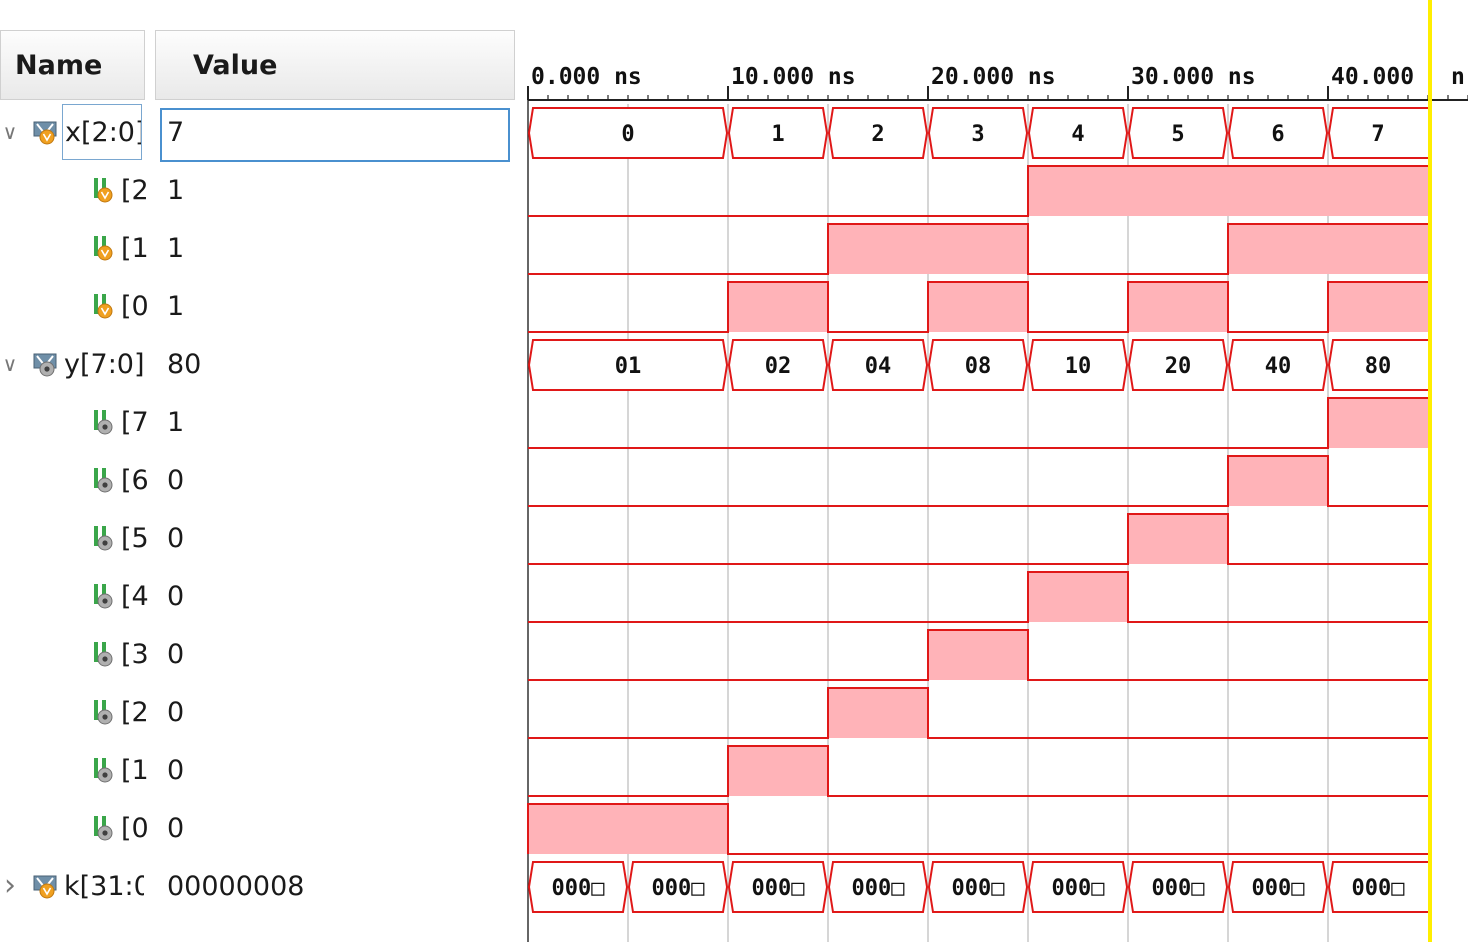  I want to click on signal-name: [7, so click(135, 422).